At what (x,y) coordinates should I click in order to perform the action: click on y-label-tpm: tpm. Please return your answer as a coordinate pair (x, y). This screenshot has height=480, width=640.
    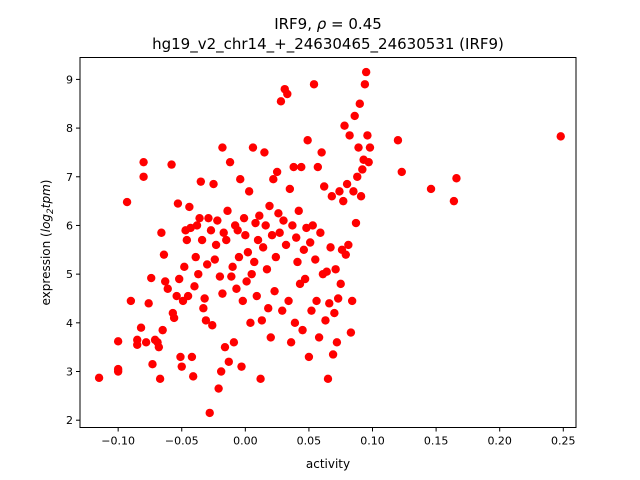
    Looking at the image, I should click on (46, 196).